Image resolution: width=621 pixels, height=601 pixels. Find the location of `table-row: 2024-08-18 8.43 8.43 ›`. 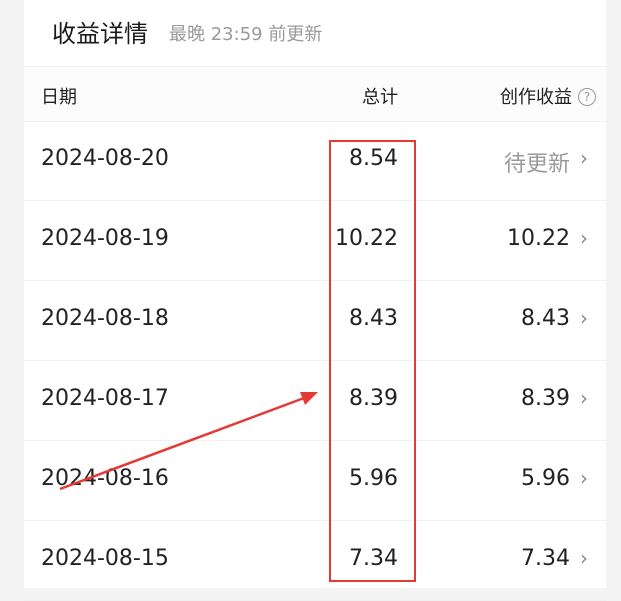

table-row: 2024-08-18 8.43 8.43 › is located at coordinates (315, 320).